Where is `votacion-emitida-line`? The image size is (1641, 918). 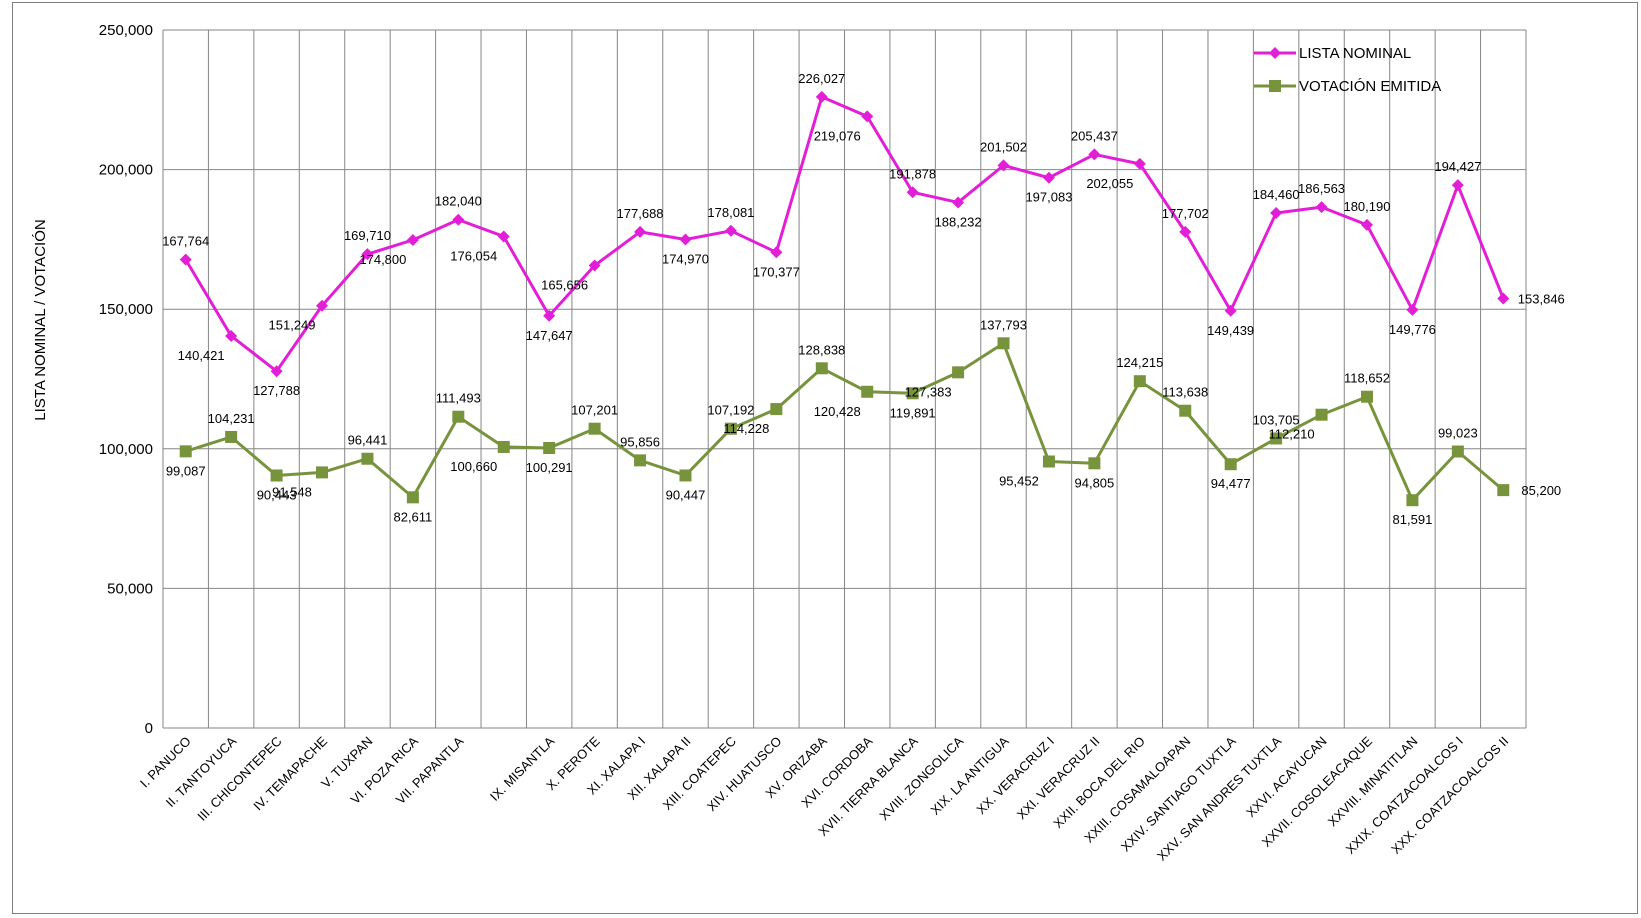
votacion-emitida-line is located at coordinates (845, 421).